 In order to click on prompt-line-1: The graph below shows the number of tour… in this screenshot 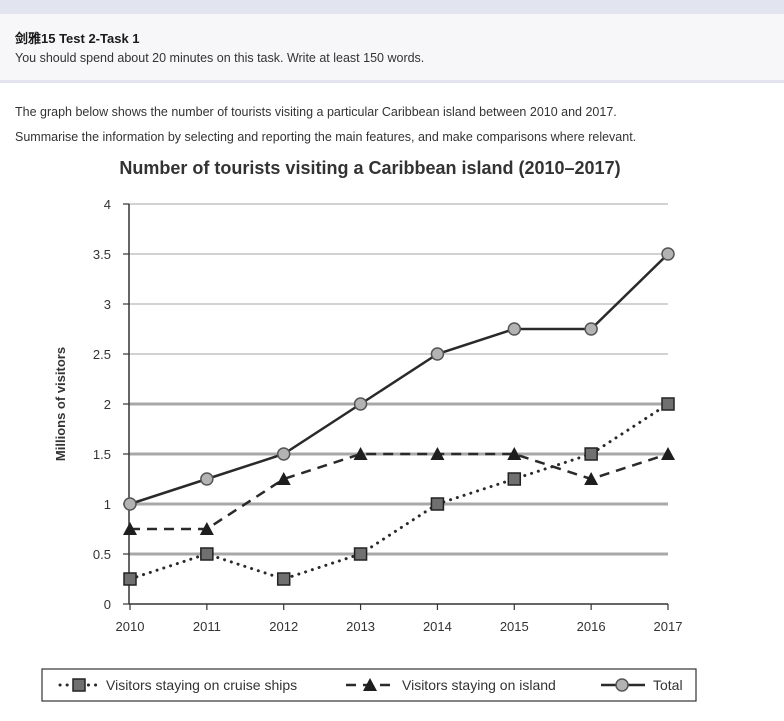, I will do `click(316, 112)`.